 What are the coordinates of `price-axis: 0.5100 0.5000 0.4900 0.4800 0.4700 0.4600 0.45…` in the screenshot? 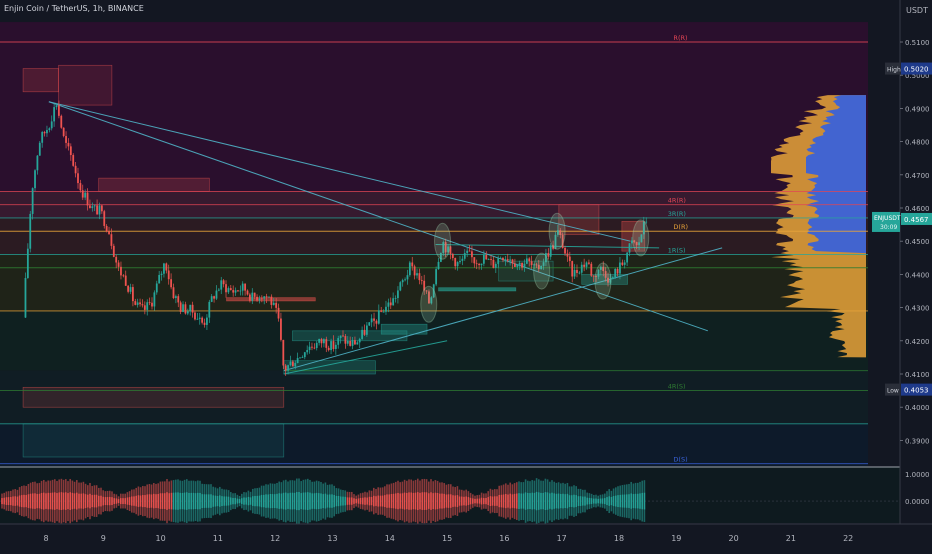 It's located at (915, 275).